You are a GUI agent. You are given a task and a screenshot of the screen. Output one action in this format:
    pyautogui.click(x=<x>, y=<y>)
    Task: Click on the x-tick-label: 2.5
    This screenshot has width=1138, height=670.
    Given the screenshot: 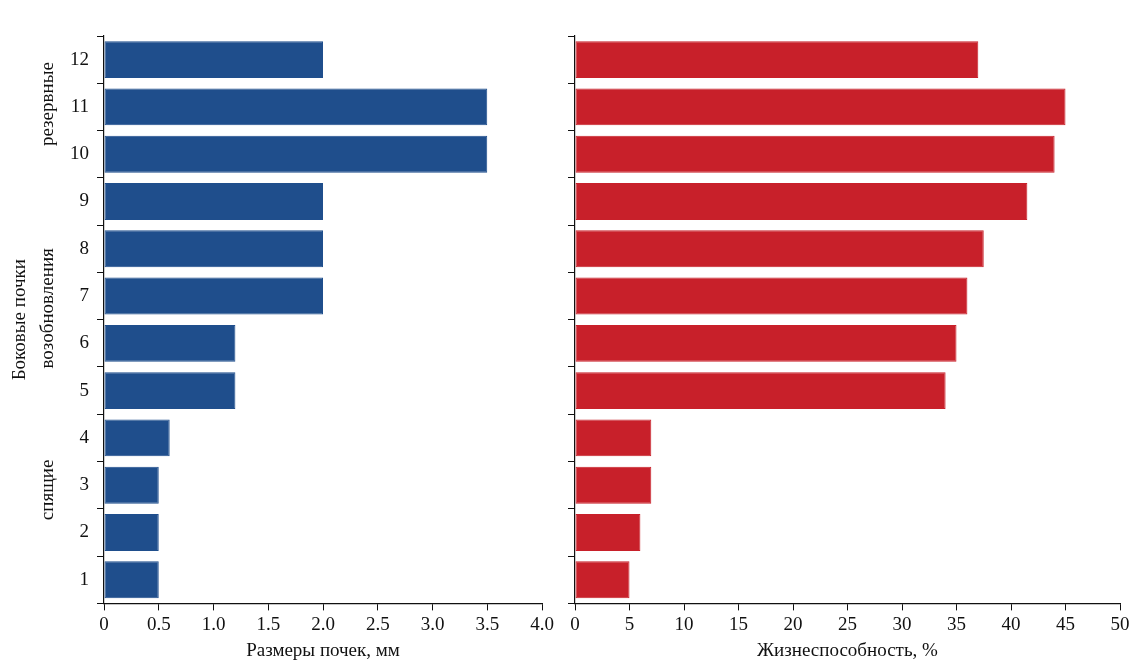 What is the action you would take?
    pyautogui.click(x=377, y=623)
    